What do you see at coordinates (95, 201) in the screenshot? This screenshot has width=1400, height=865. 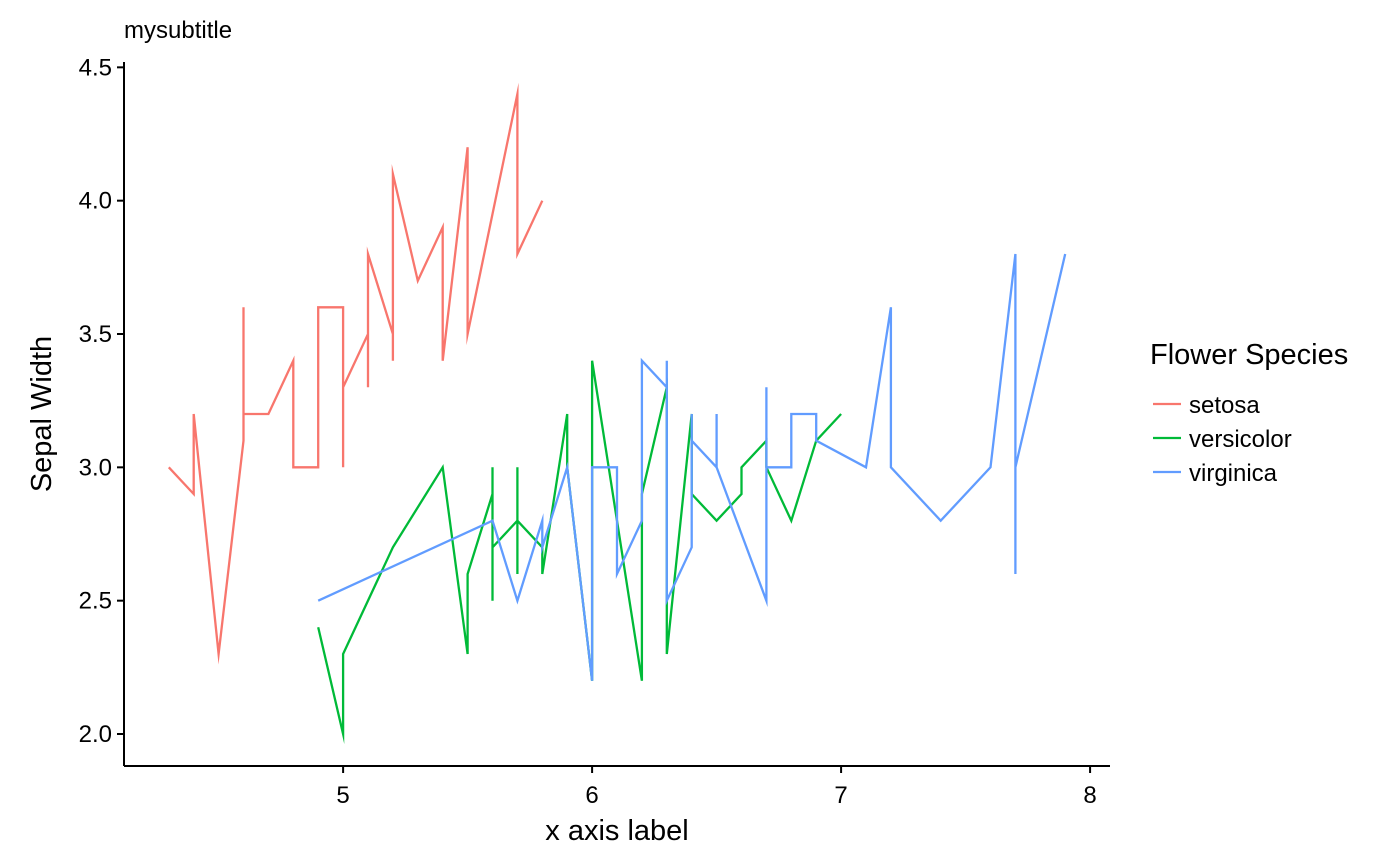 I see `y-tick-label: 4.0` at bounding box center [95, 201].